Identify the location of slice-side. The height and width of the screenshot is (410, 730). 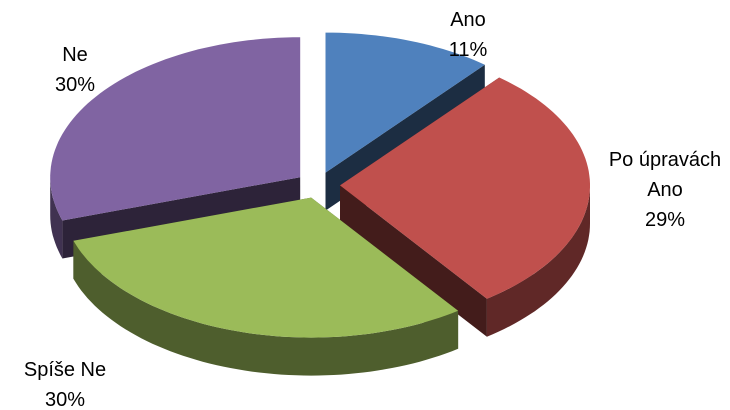
(413, 261).